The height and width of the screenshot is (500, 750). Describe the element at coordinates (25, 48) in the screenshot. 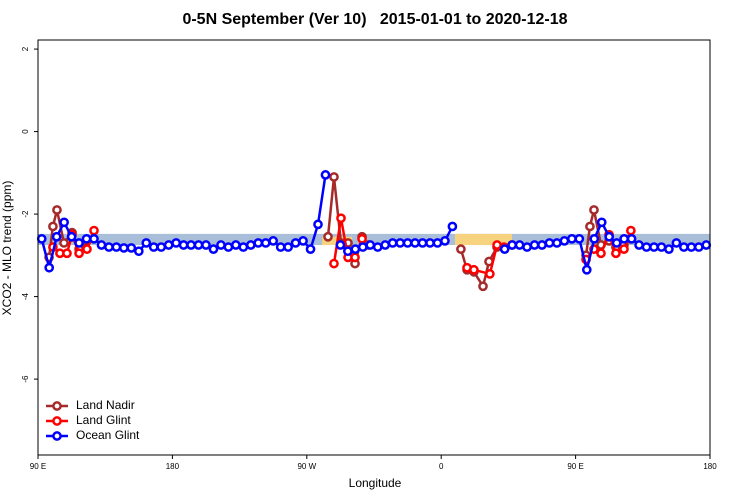

I see `y-tick-label: 2` at that location.